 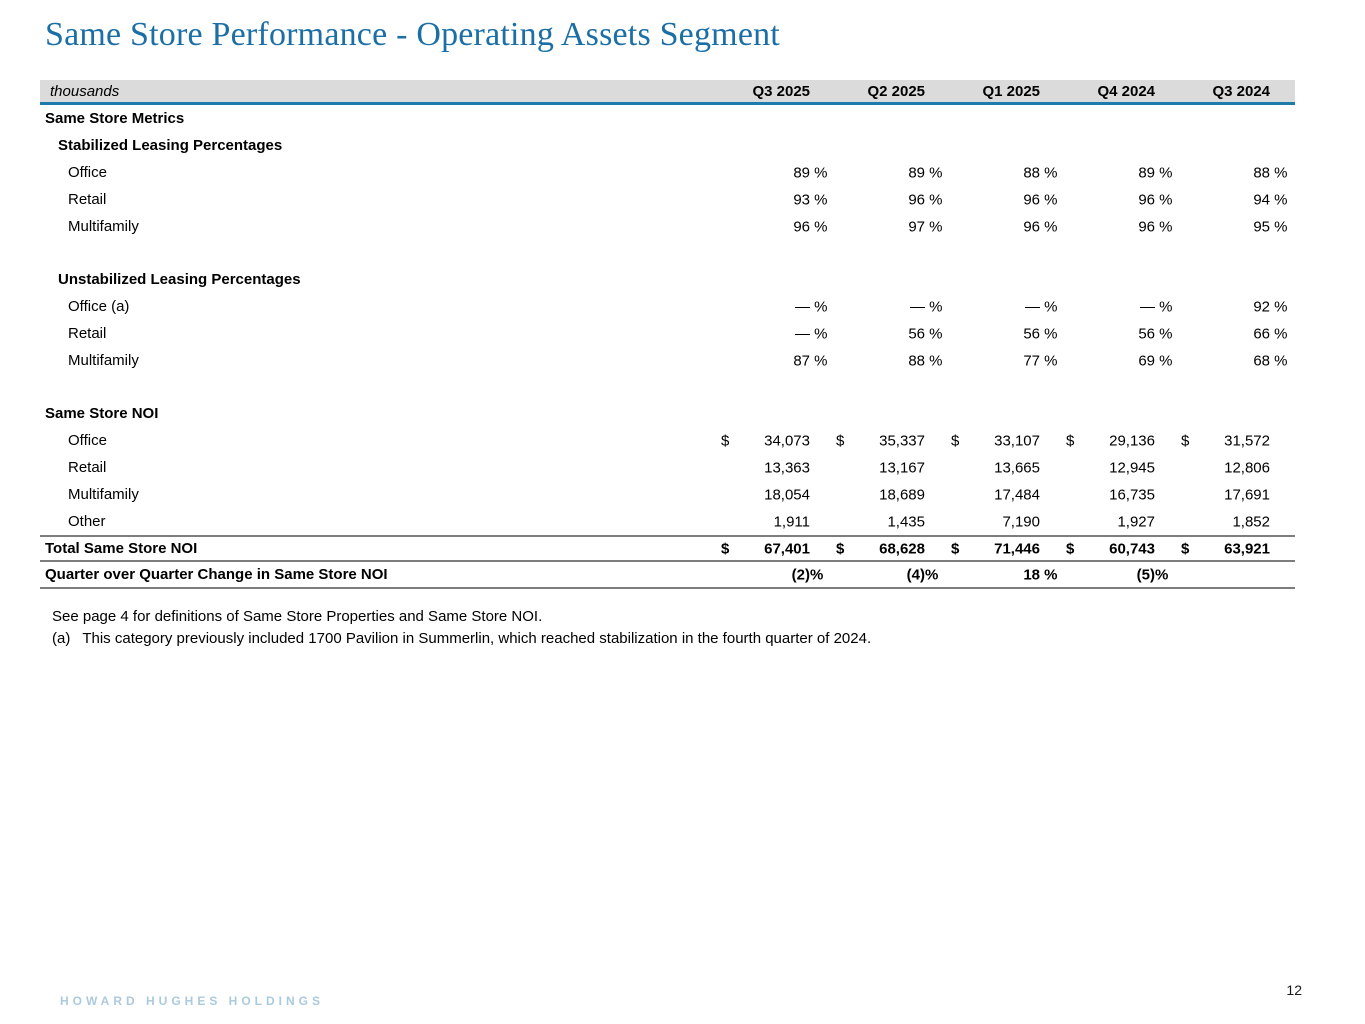 What do you see at coordinates (667, 467) in the screenshot?
I see `table-row: Retail 13,363 13,167 13,665 12,945 12,806` at bounding box center [667, 467].